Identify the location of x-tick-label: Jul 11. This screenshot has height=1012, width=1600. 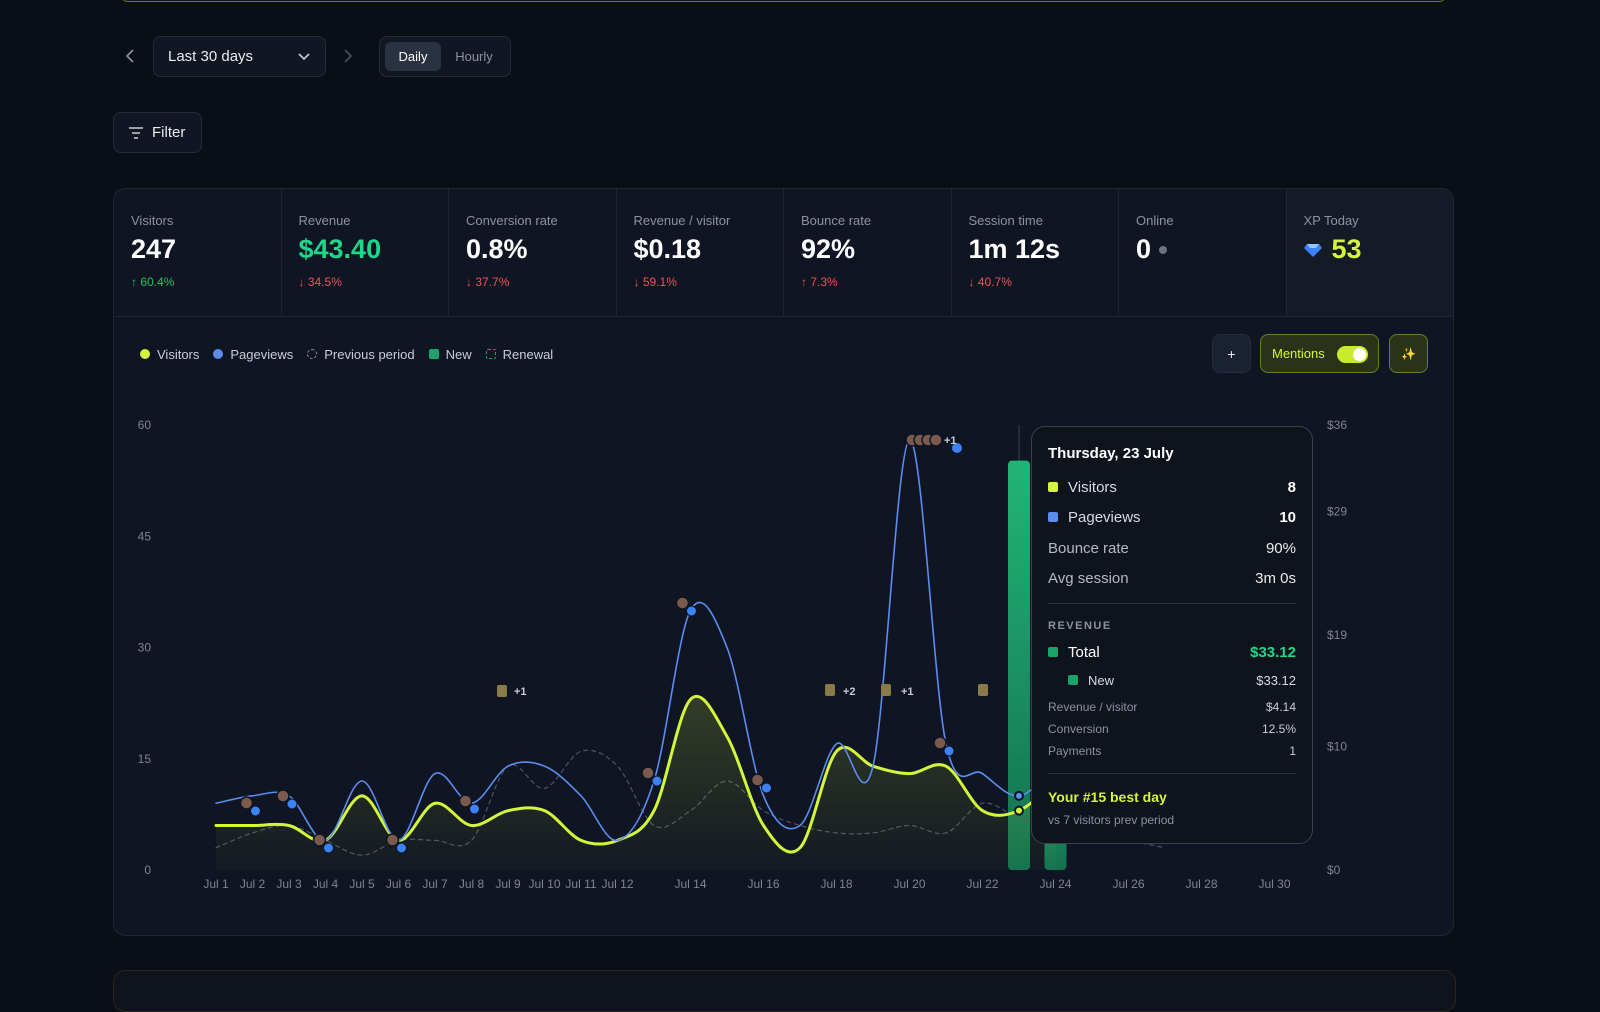
(580, 884).